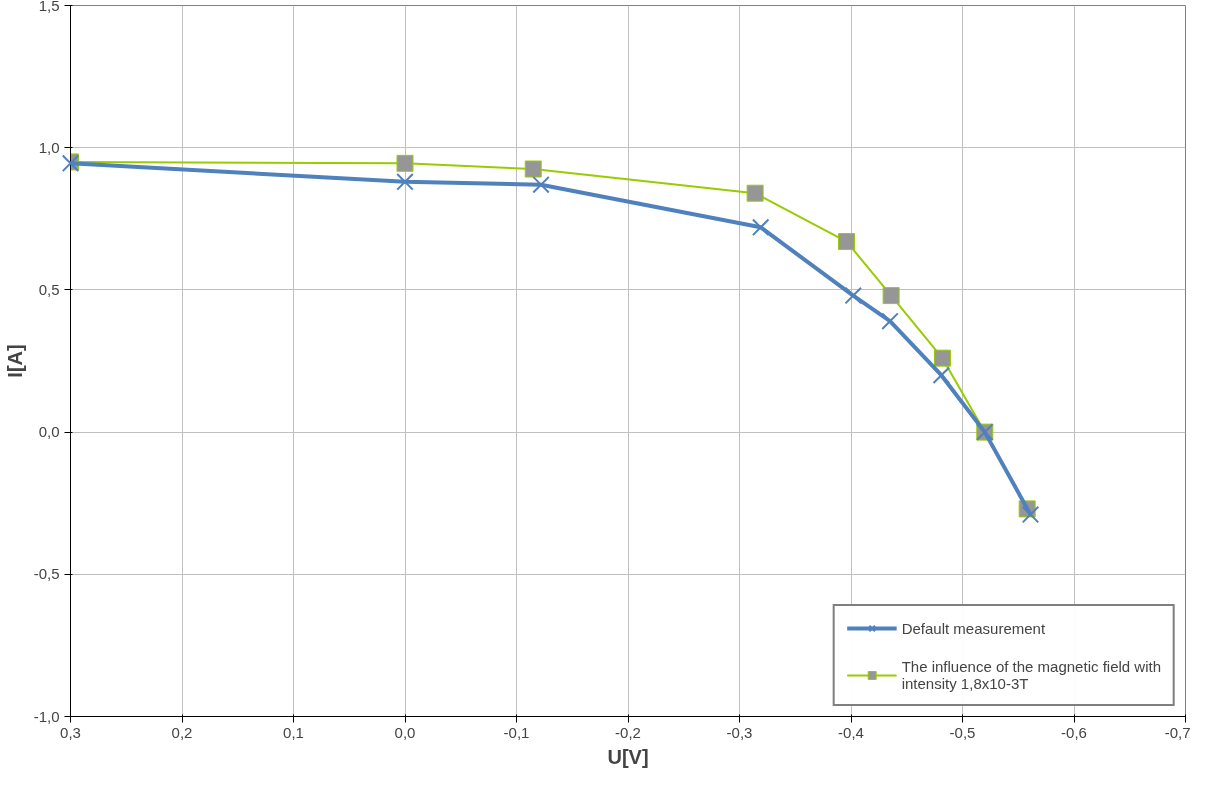 This screenshot has height=791, width=1210. Describe the element at coordinates (1177, 732) in the screenshot. I see `x-tick-label: -0,7` at that location.